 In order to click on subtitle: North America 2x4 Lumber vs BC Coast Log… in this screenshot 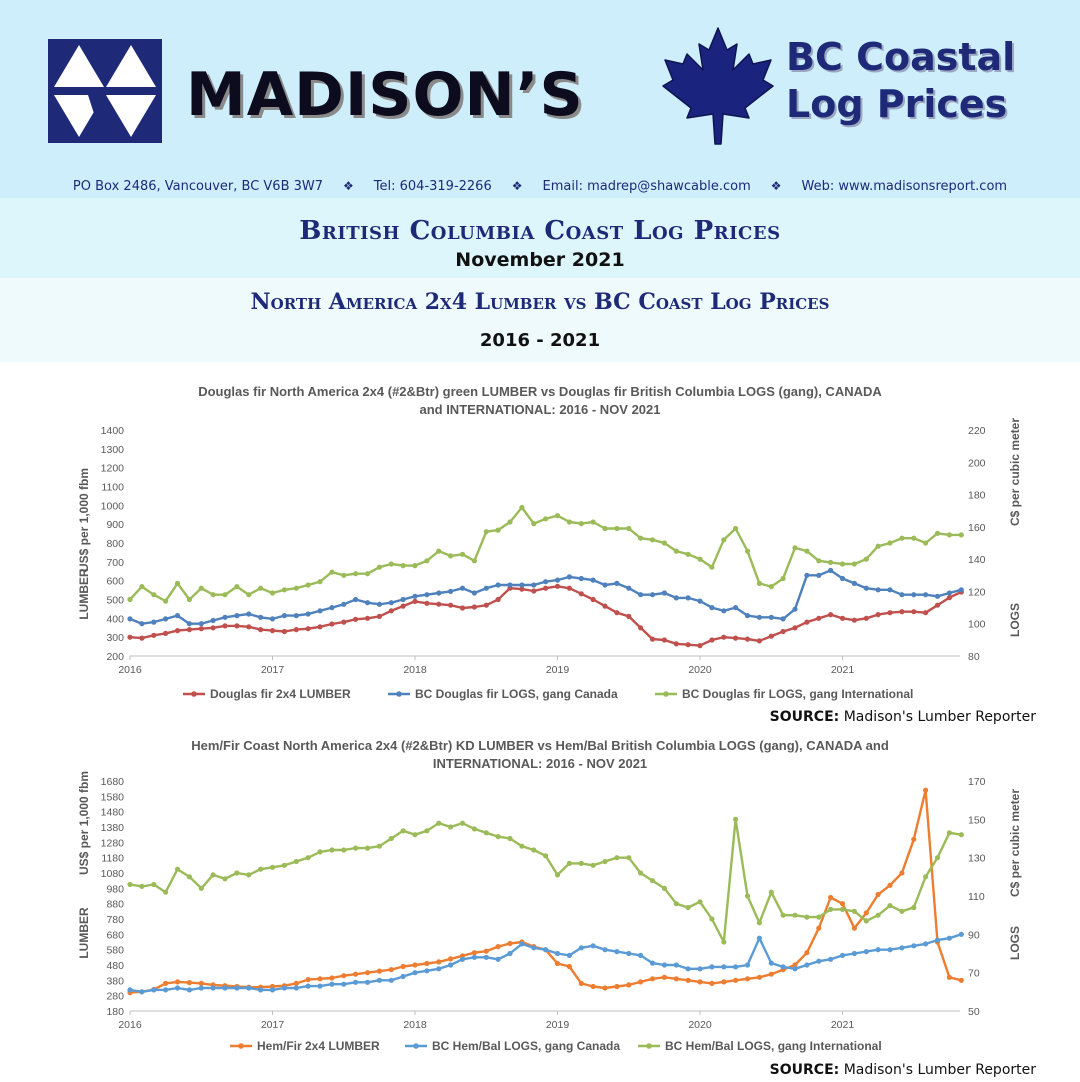, I will do `click(540, 302)`.